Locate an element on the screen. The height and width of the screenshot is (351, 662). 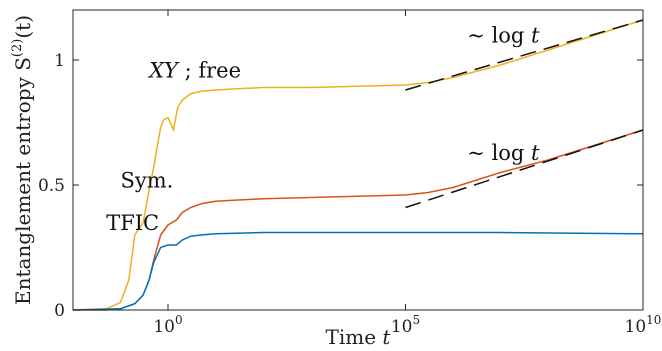
y-tick-label-1: 0.5 is located at coordinates (51, 186).